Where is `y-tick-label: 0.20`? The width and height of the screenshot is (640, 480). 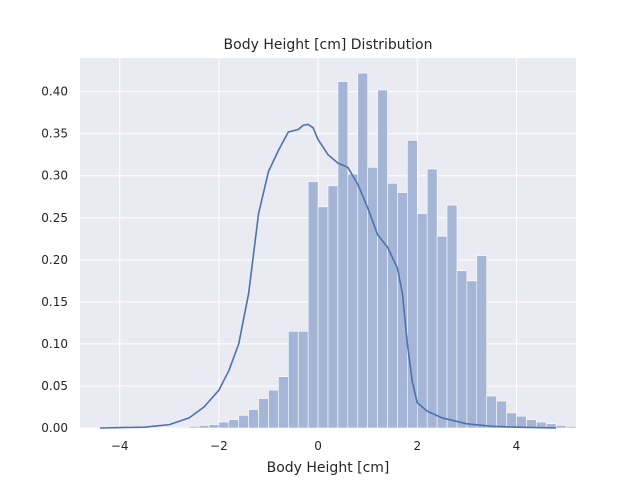 y-tick-label: 0.20 is located at coordinates (54, 260).